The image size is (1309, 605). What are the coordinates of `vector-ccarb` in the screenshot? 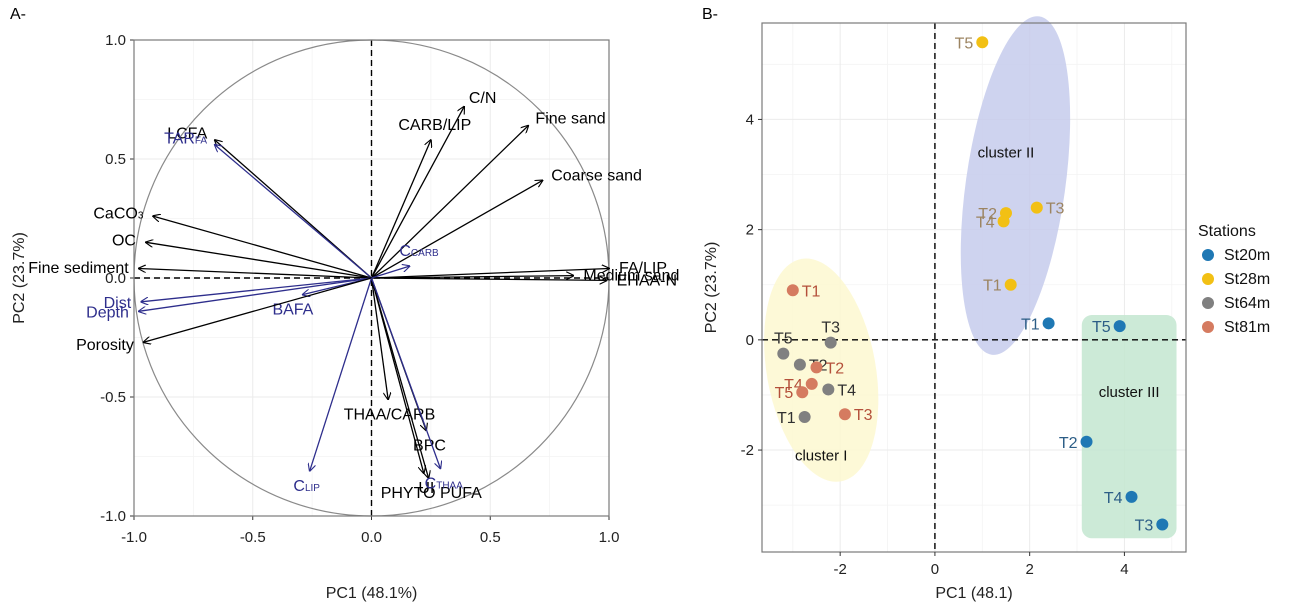 It's located at (390, 272).